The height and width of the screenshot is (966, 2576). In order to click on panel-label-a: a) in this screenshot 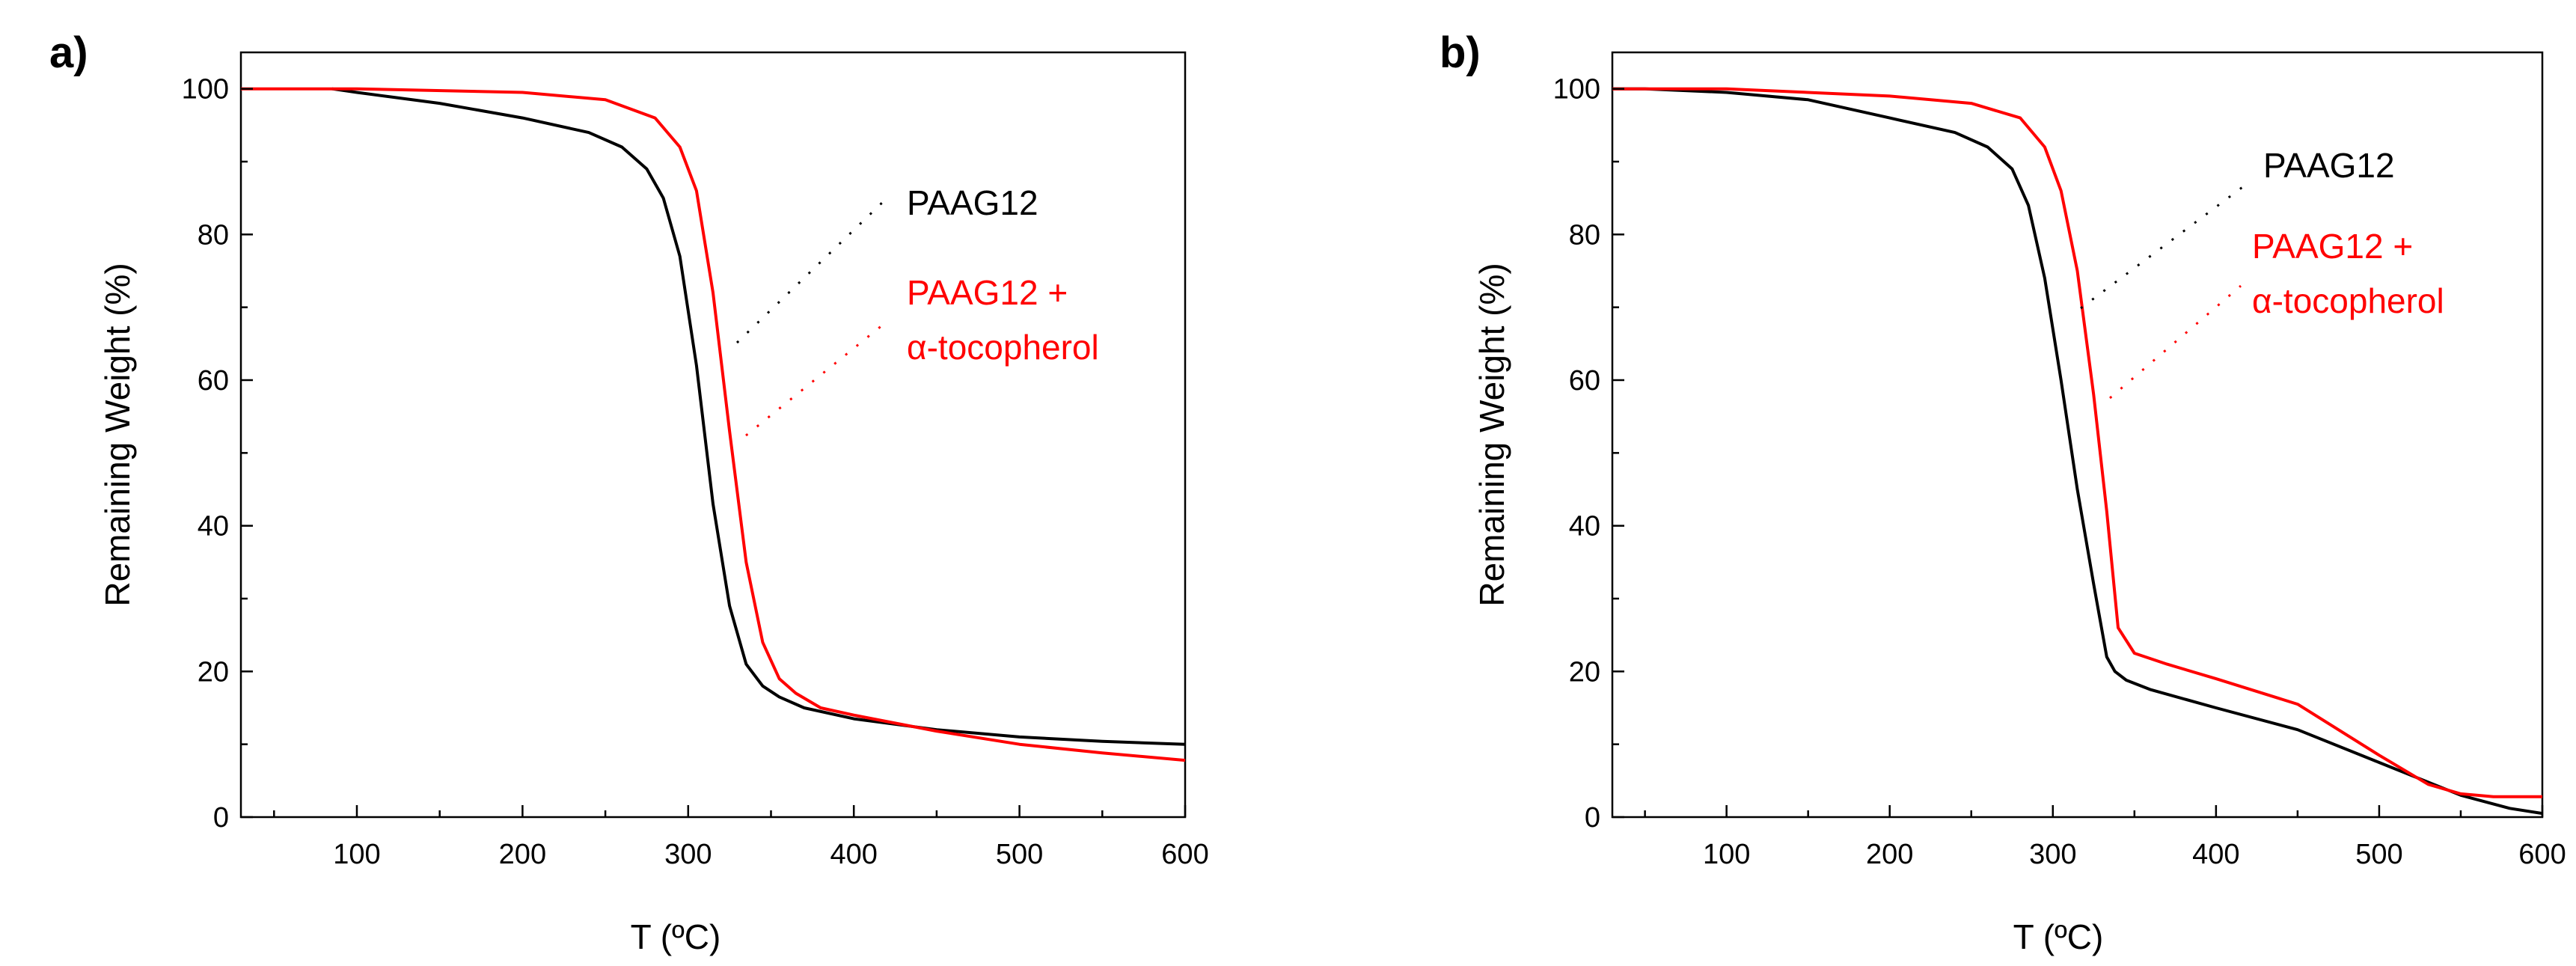, I will do `click(68, 53)`.